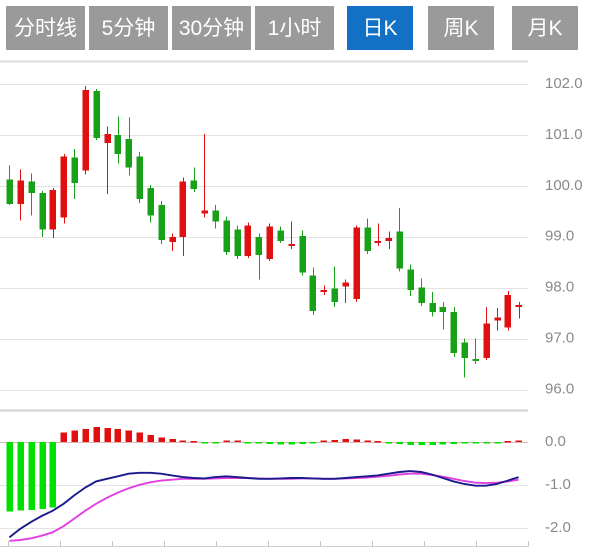 Image resolution: width=604 pixels, height=559 pixels. Describe the element at coordinates (559, 287) in the screenshot. I see `price-axis-label: 98.0` at that location.